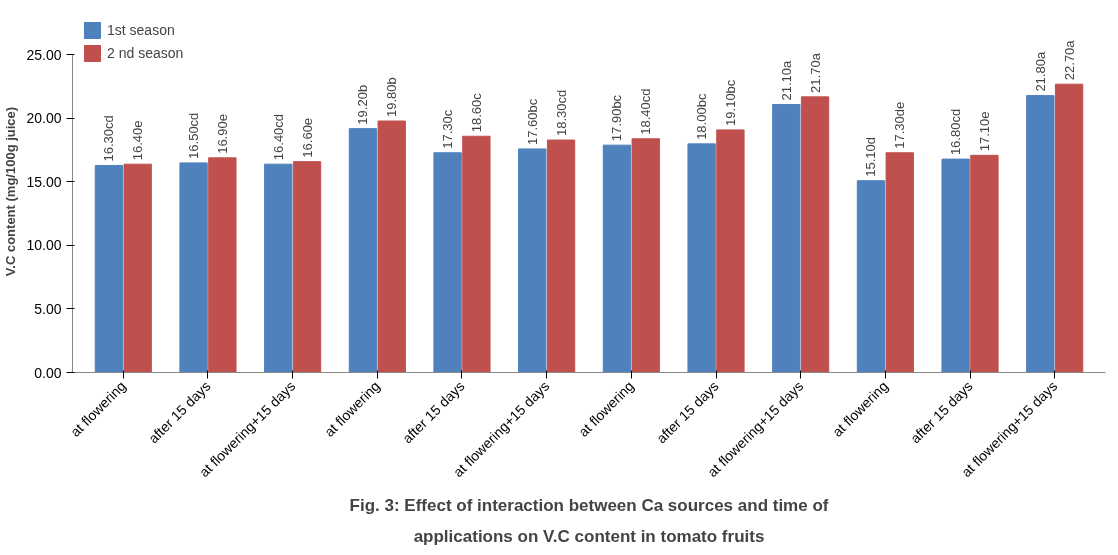 This screenshot has width=1118, height=555. I want to click on y-tick-label: 10.00, so click(44, 245).